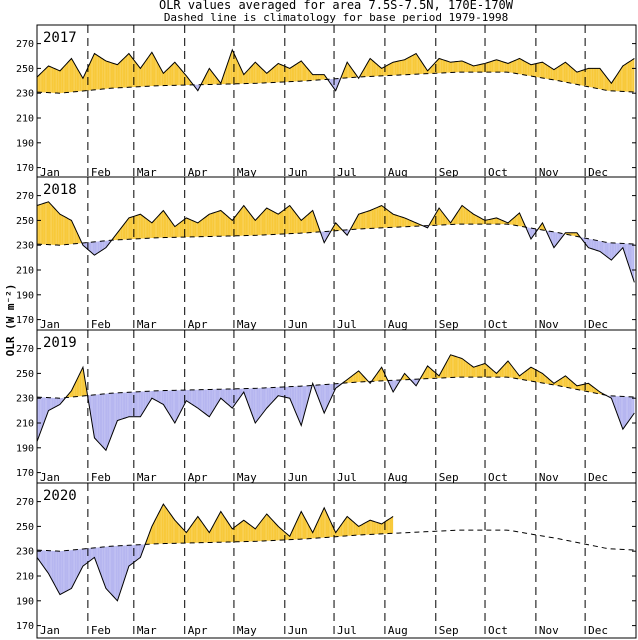  Describe the element at coordinates (298, 324) in the screenshot. I see `month-label-jun: Jun` at that location.